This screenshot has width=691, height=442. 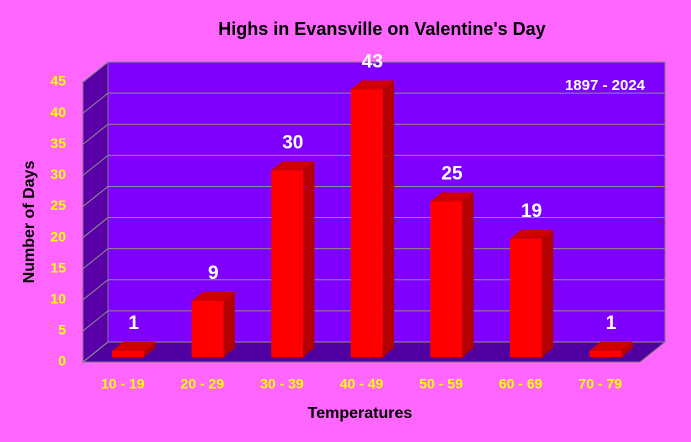 I want to click on y-tick-label: 25, so click(x=58, y=205).